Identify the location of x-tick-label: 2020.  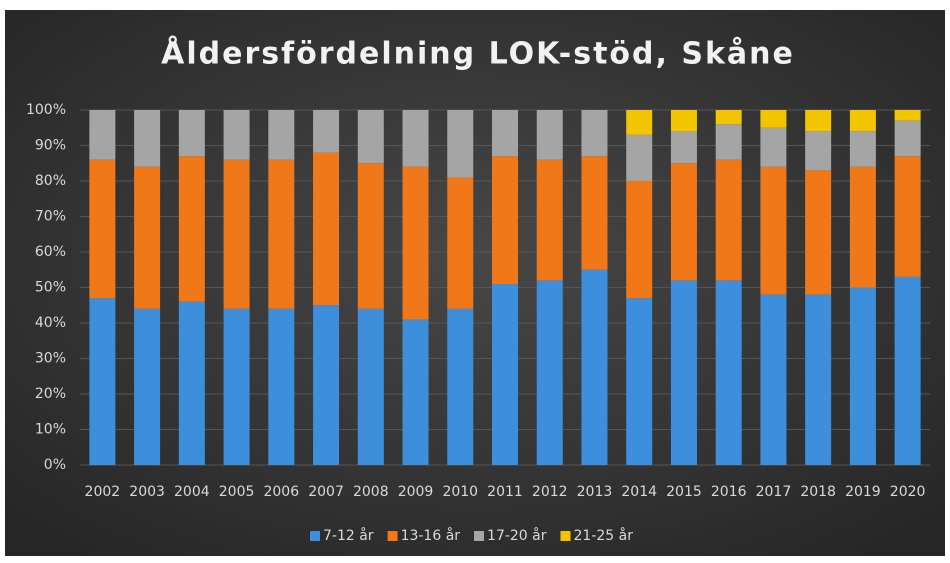
(908, 492).